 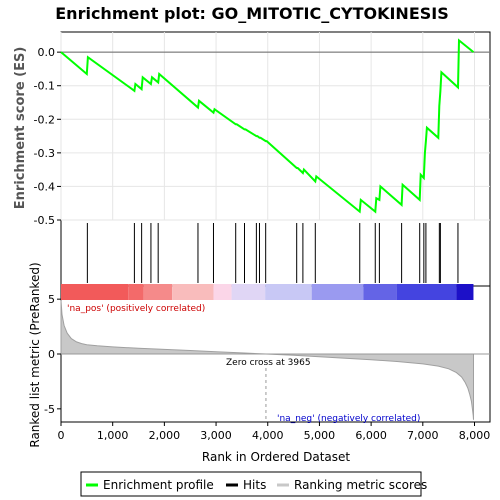 I want to click on legend, so click(x=251, y=484).